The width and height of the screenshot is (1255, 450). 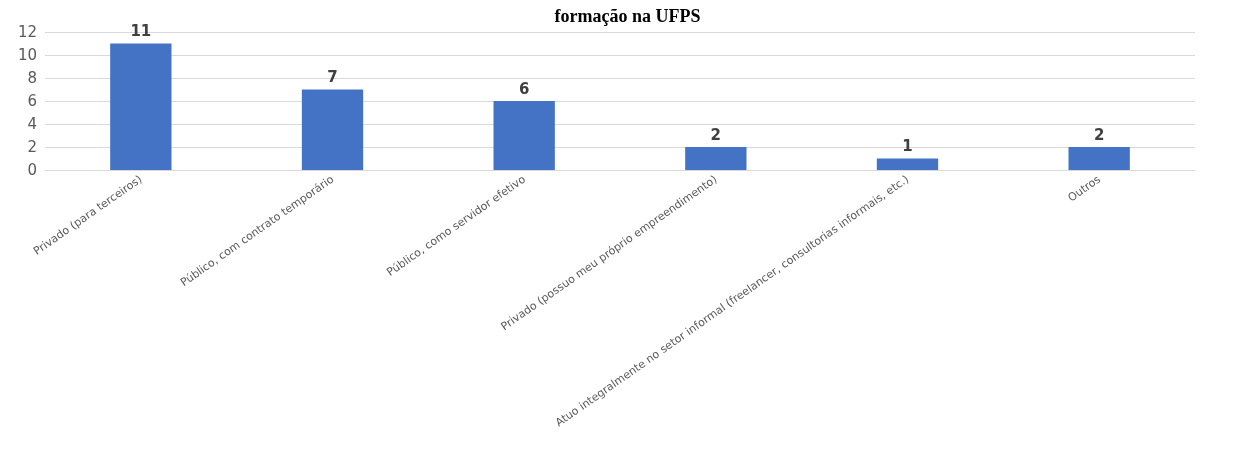 What do you see at coordinates (32, 101) in the screenshot?
I see `y-tick-label: 6` at bounding box center [32, 101].